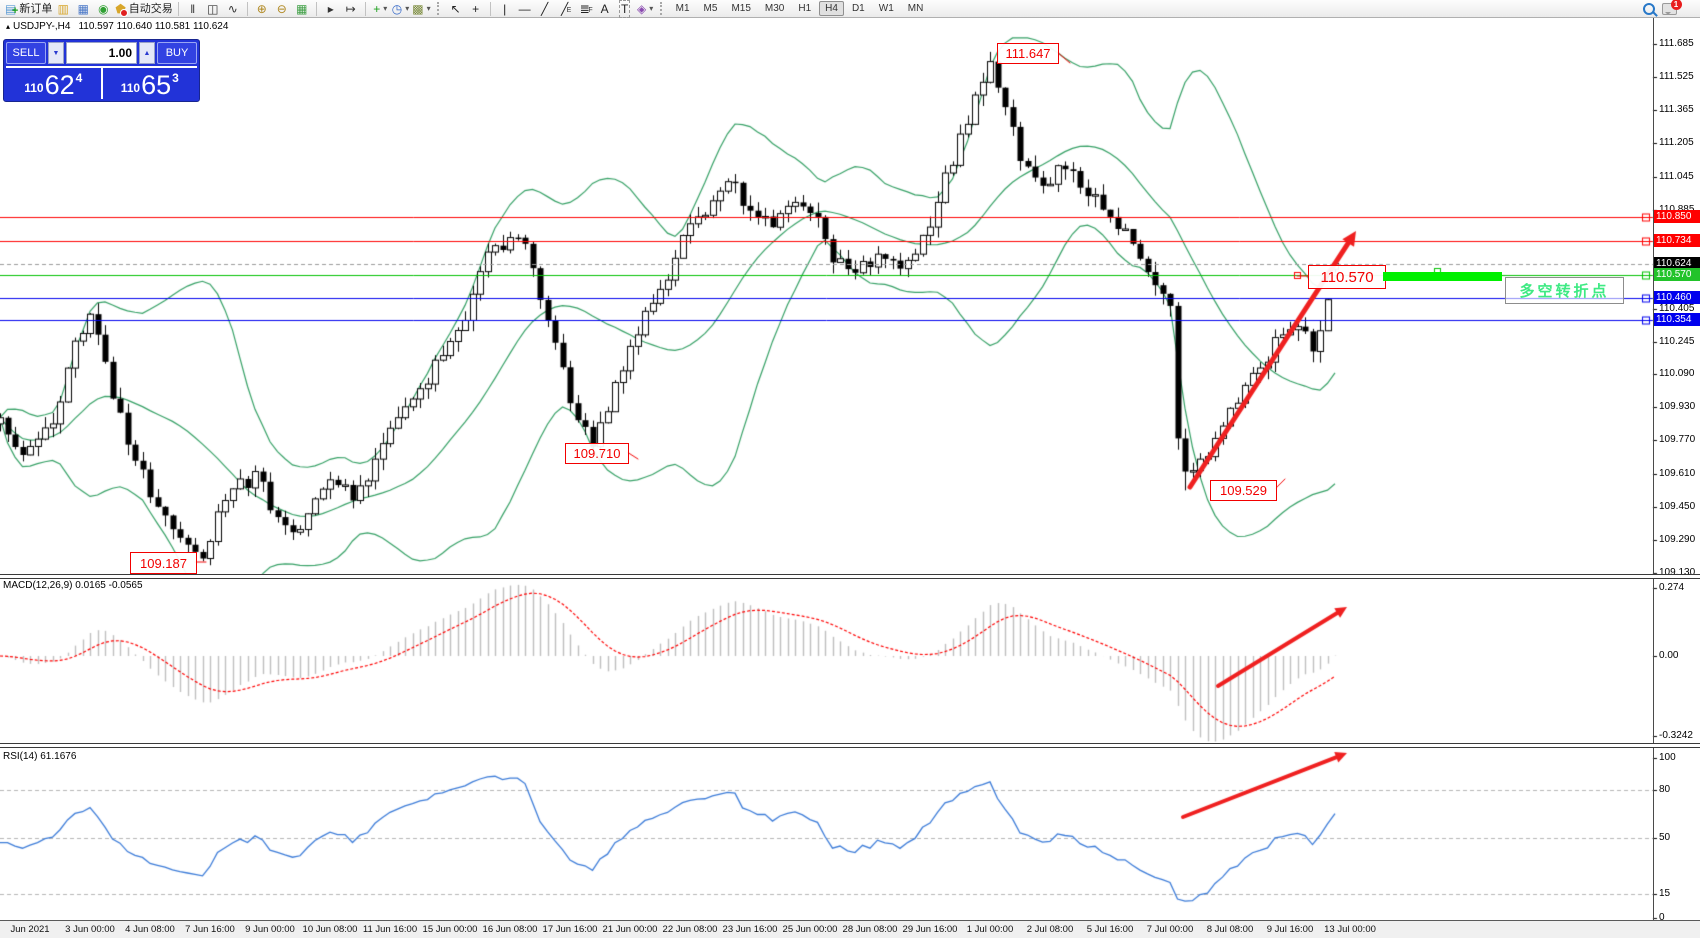 The height and width of the screenshot is (938, 1700). Describe the element at coordinates (930, 929) in the screenshot. I see `time-axis-label: 29 Jun 16:00` at that location.